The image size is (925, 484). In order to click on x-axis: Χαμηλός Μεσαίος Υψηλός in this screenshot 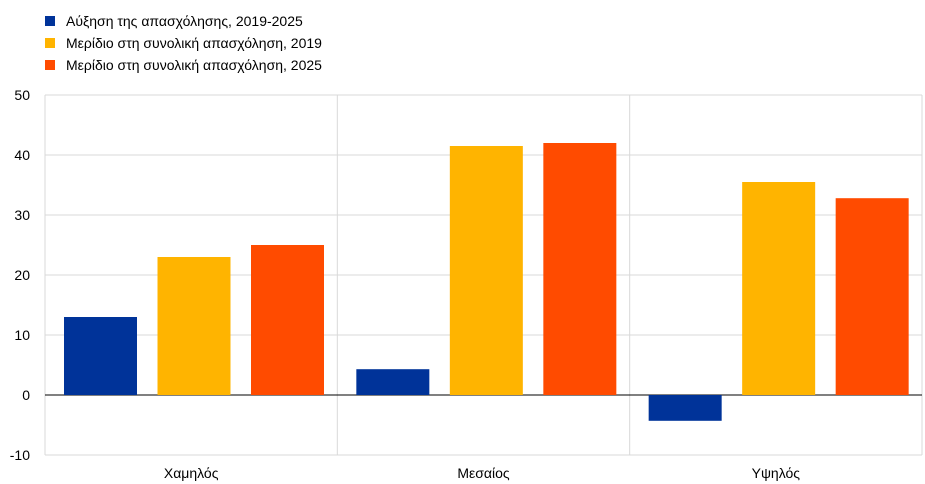, I will do `click(482, 473)`.